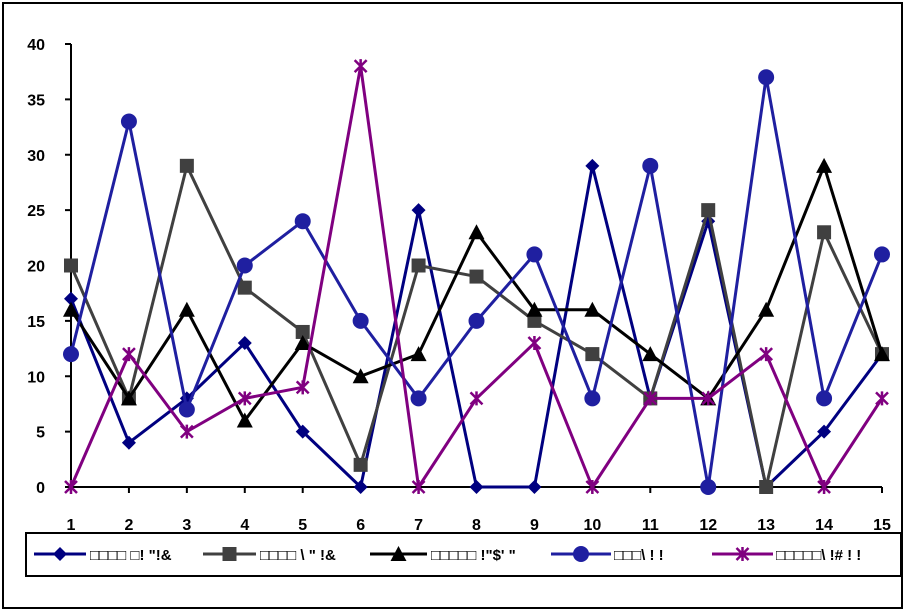 The image size is (907, 613). Describe the element at coordinates (766, 525) in the screenshot. I see `x-tick-label: 13` at that location.